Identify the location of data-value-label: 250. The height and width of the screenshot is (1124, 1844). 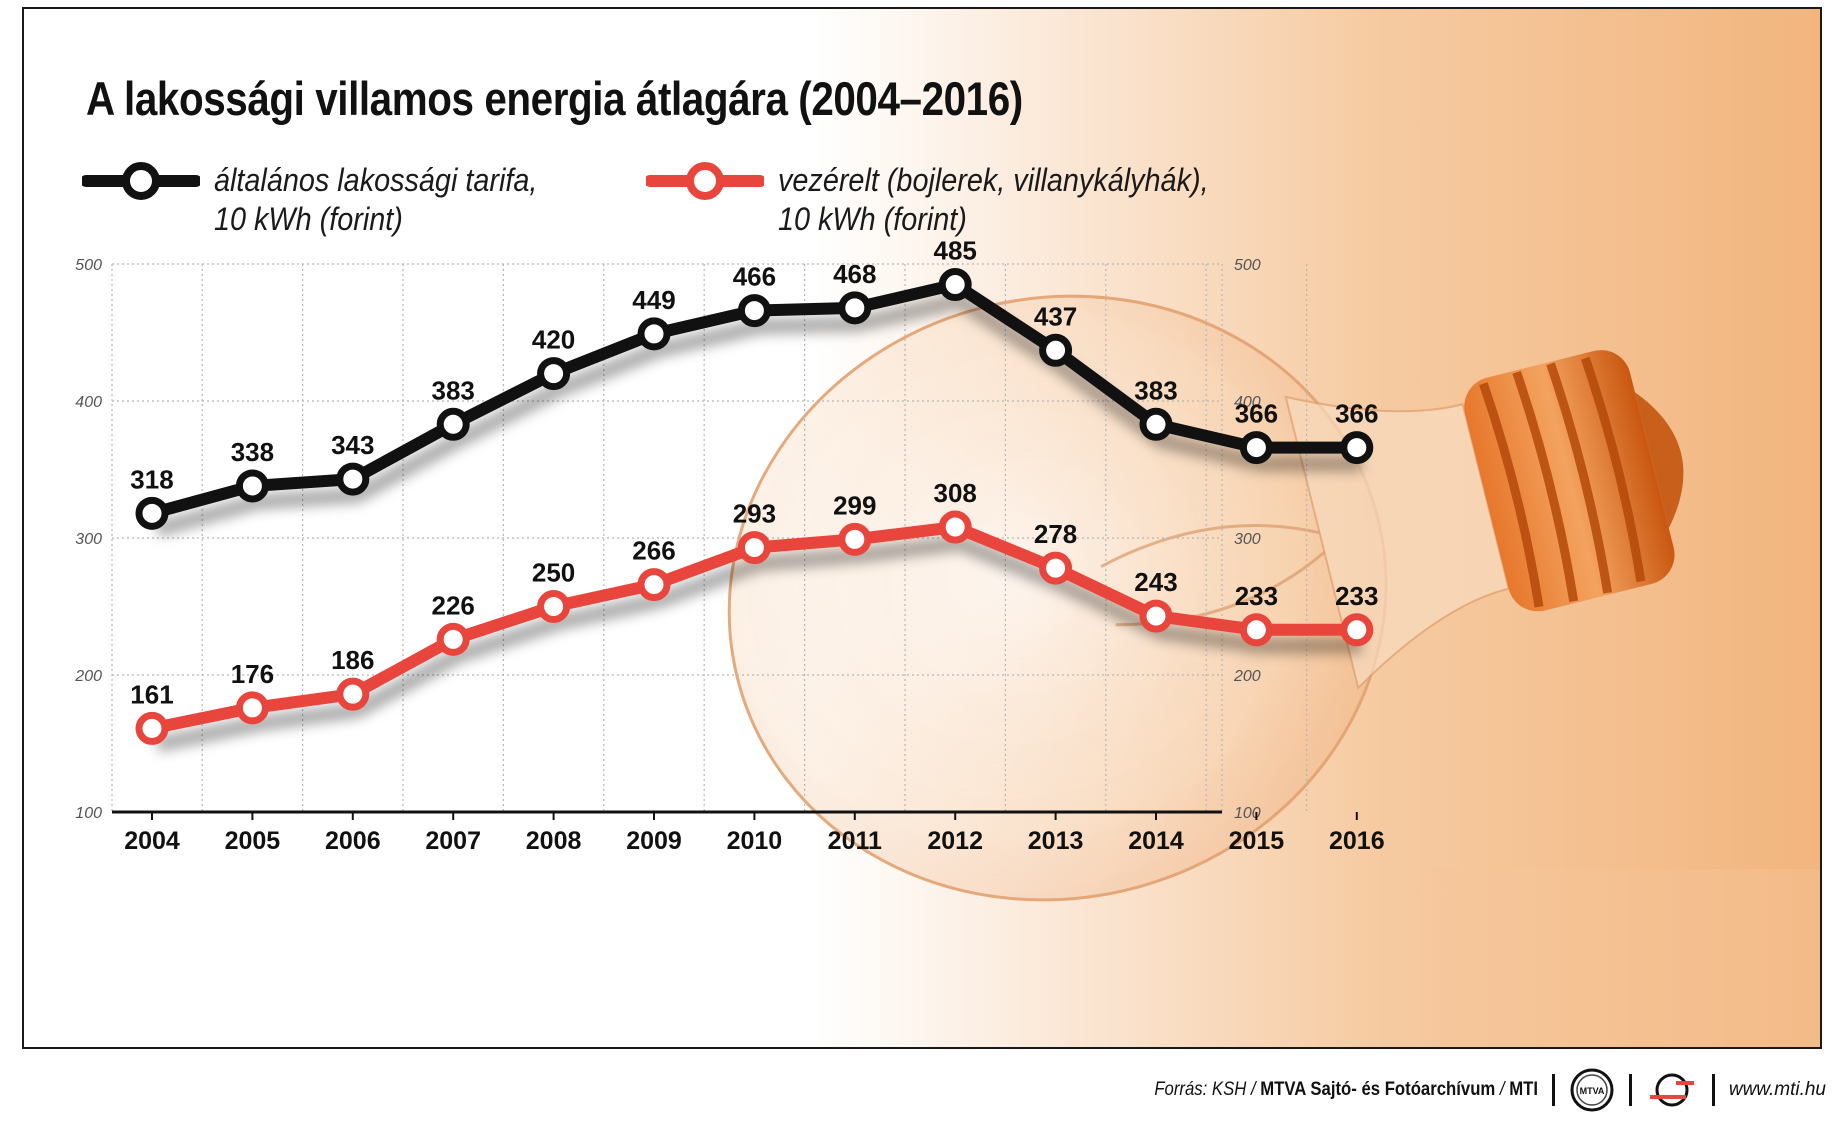
(553, 573).